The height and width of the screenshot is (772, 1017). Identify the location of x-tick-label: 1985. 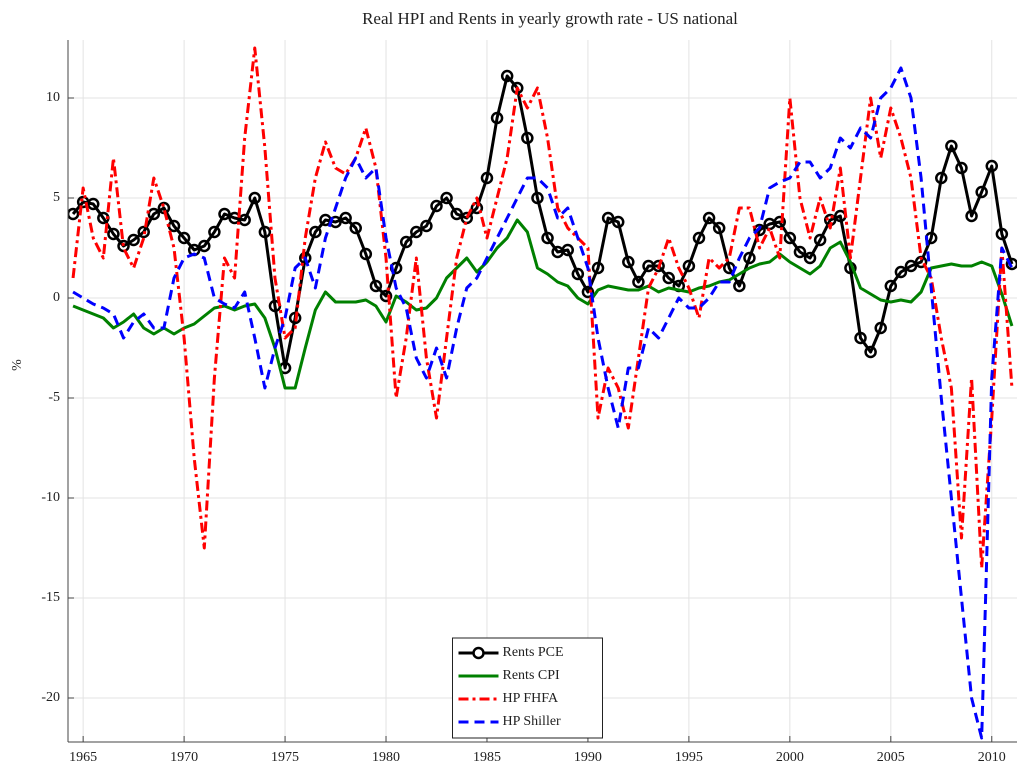
(487, 757).